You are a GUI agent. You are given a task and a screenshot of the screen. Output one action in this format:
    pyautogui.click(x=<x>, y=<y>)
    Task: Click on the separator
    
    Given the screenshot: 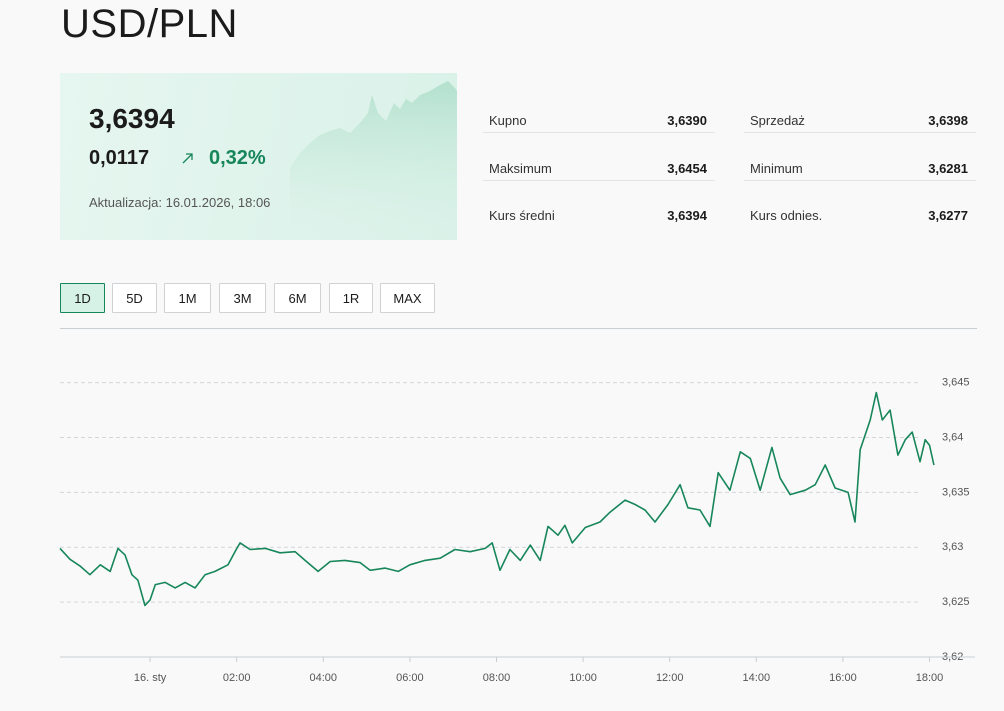 What is the action you would take?
    pyautogui.click(x=518, y=328)
    